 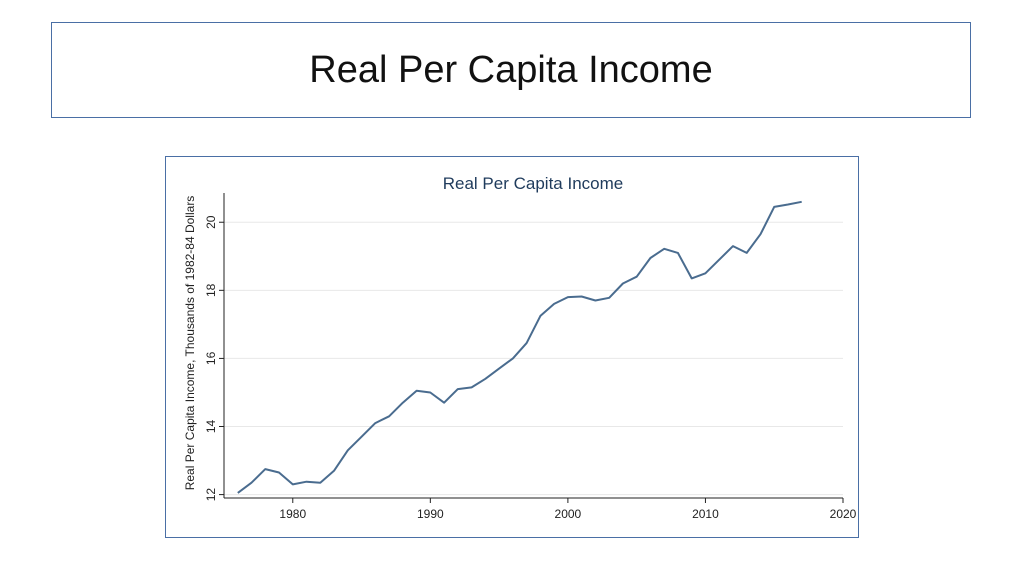 What do you see at coordinates (211, 290) in the screenshot?
I see `y-tick-label: 18` at bounding box center [211, 290].